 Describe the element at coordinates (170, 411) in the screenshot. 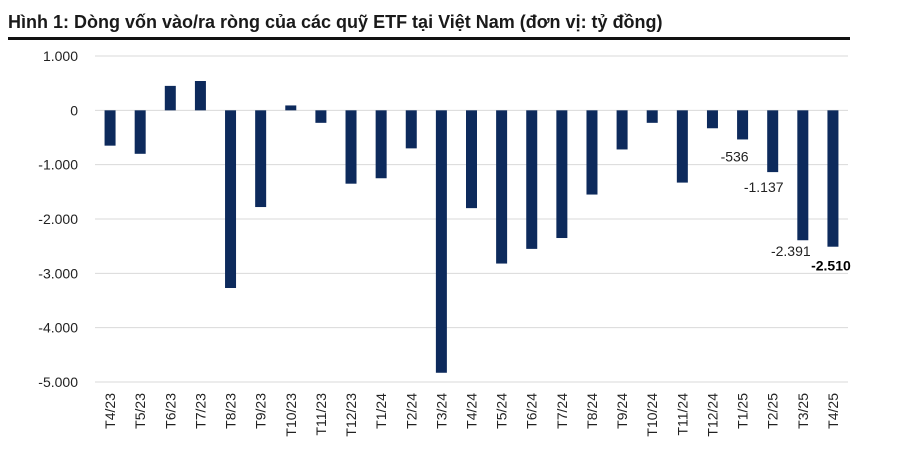

I see `x-tick-label: T6/23` at that location.